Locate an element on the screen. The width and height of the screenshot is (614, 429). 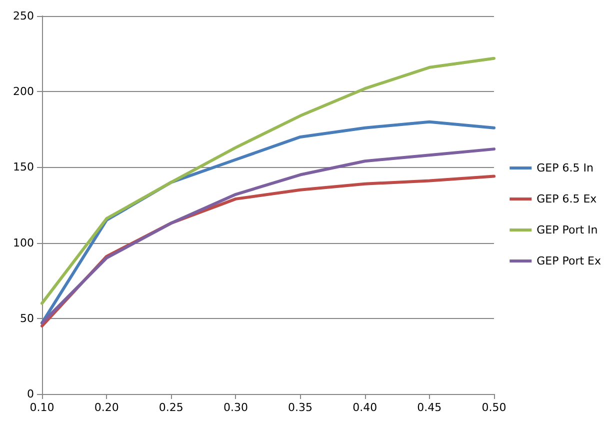
x-tick-label: 0.25 is located at coordinates (171, 407).